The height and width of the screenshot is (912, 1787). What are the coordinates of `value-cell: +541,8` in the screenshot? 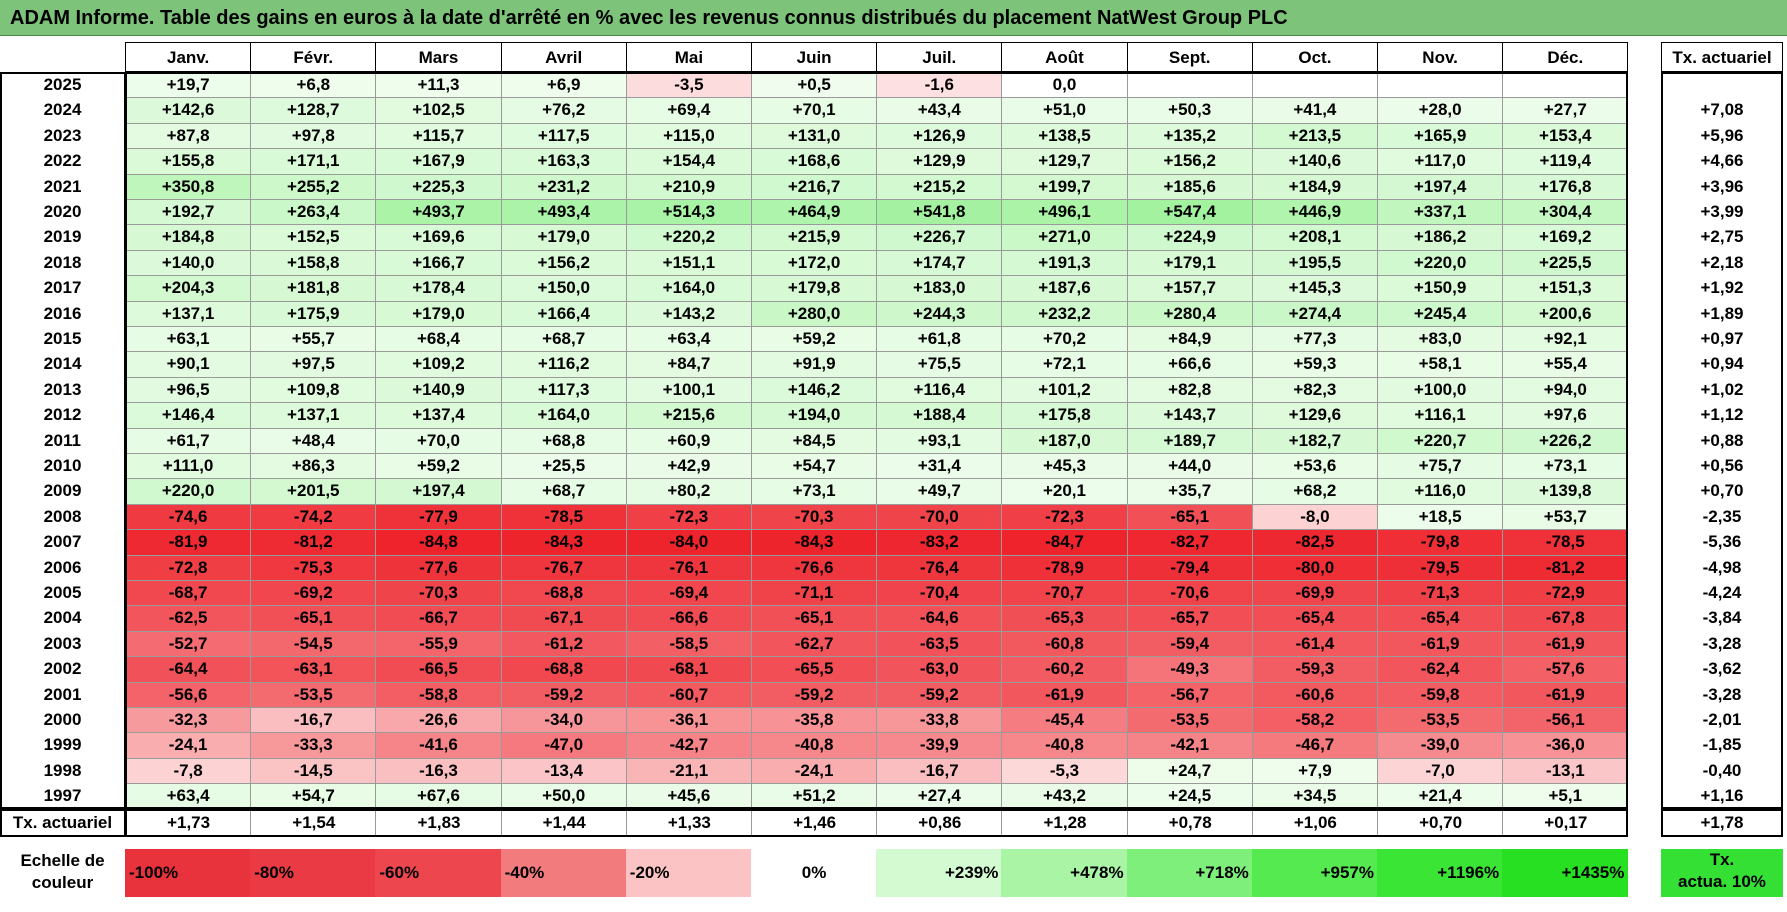 It's located at (939, 212).